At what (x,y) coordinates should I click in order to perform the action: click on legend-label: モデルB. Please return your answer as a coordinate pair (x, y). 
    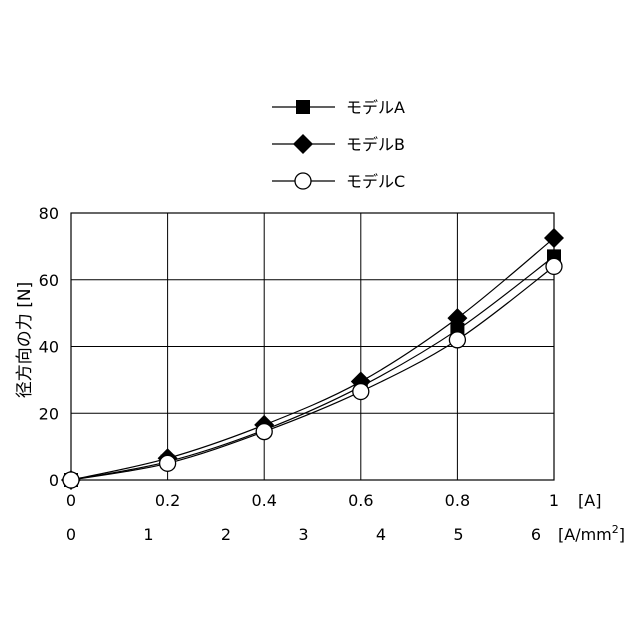
    Looking at the image, I should click on (375, 144).